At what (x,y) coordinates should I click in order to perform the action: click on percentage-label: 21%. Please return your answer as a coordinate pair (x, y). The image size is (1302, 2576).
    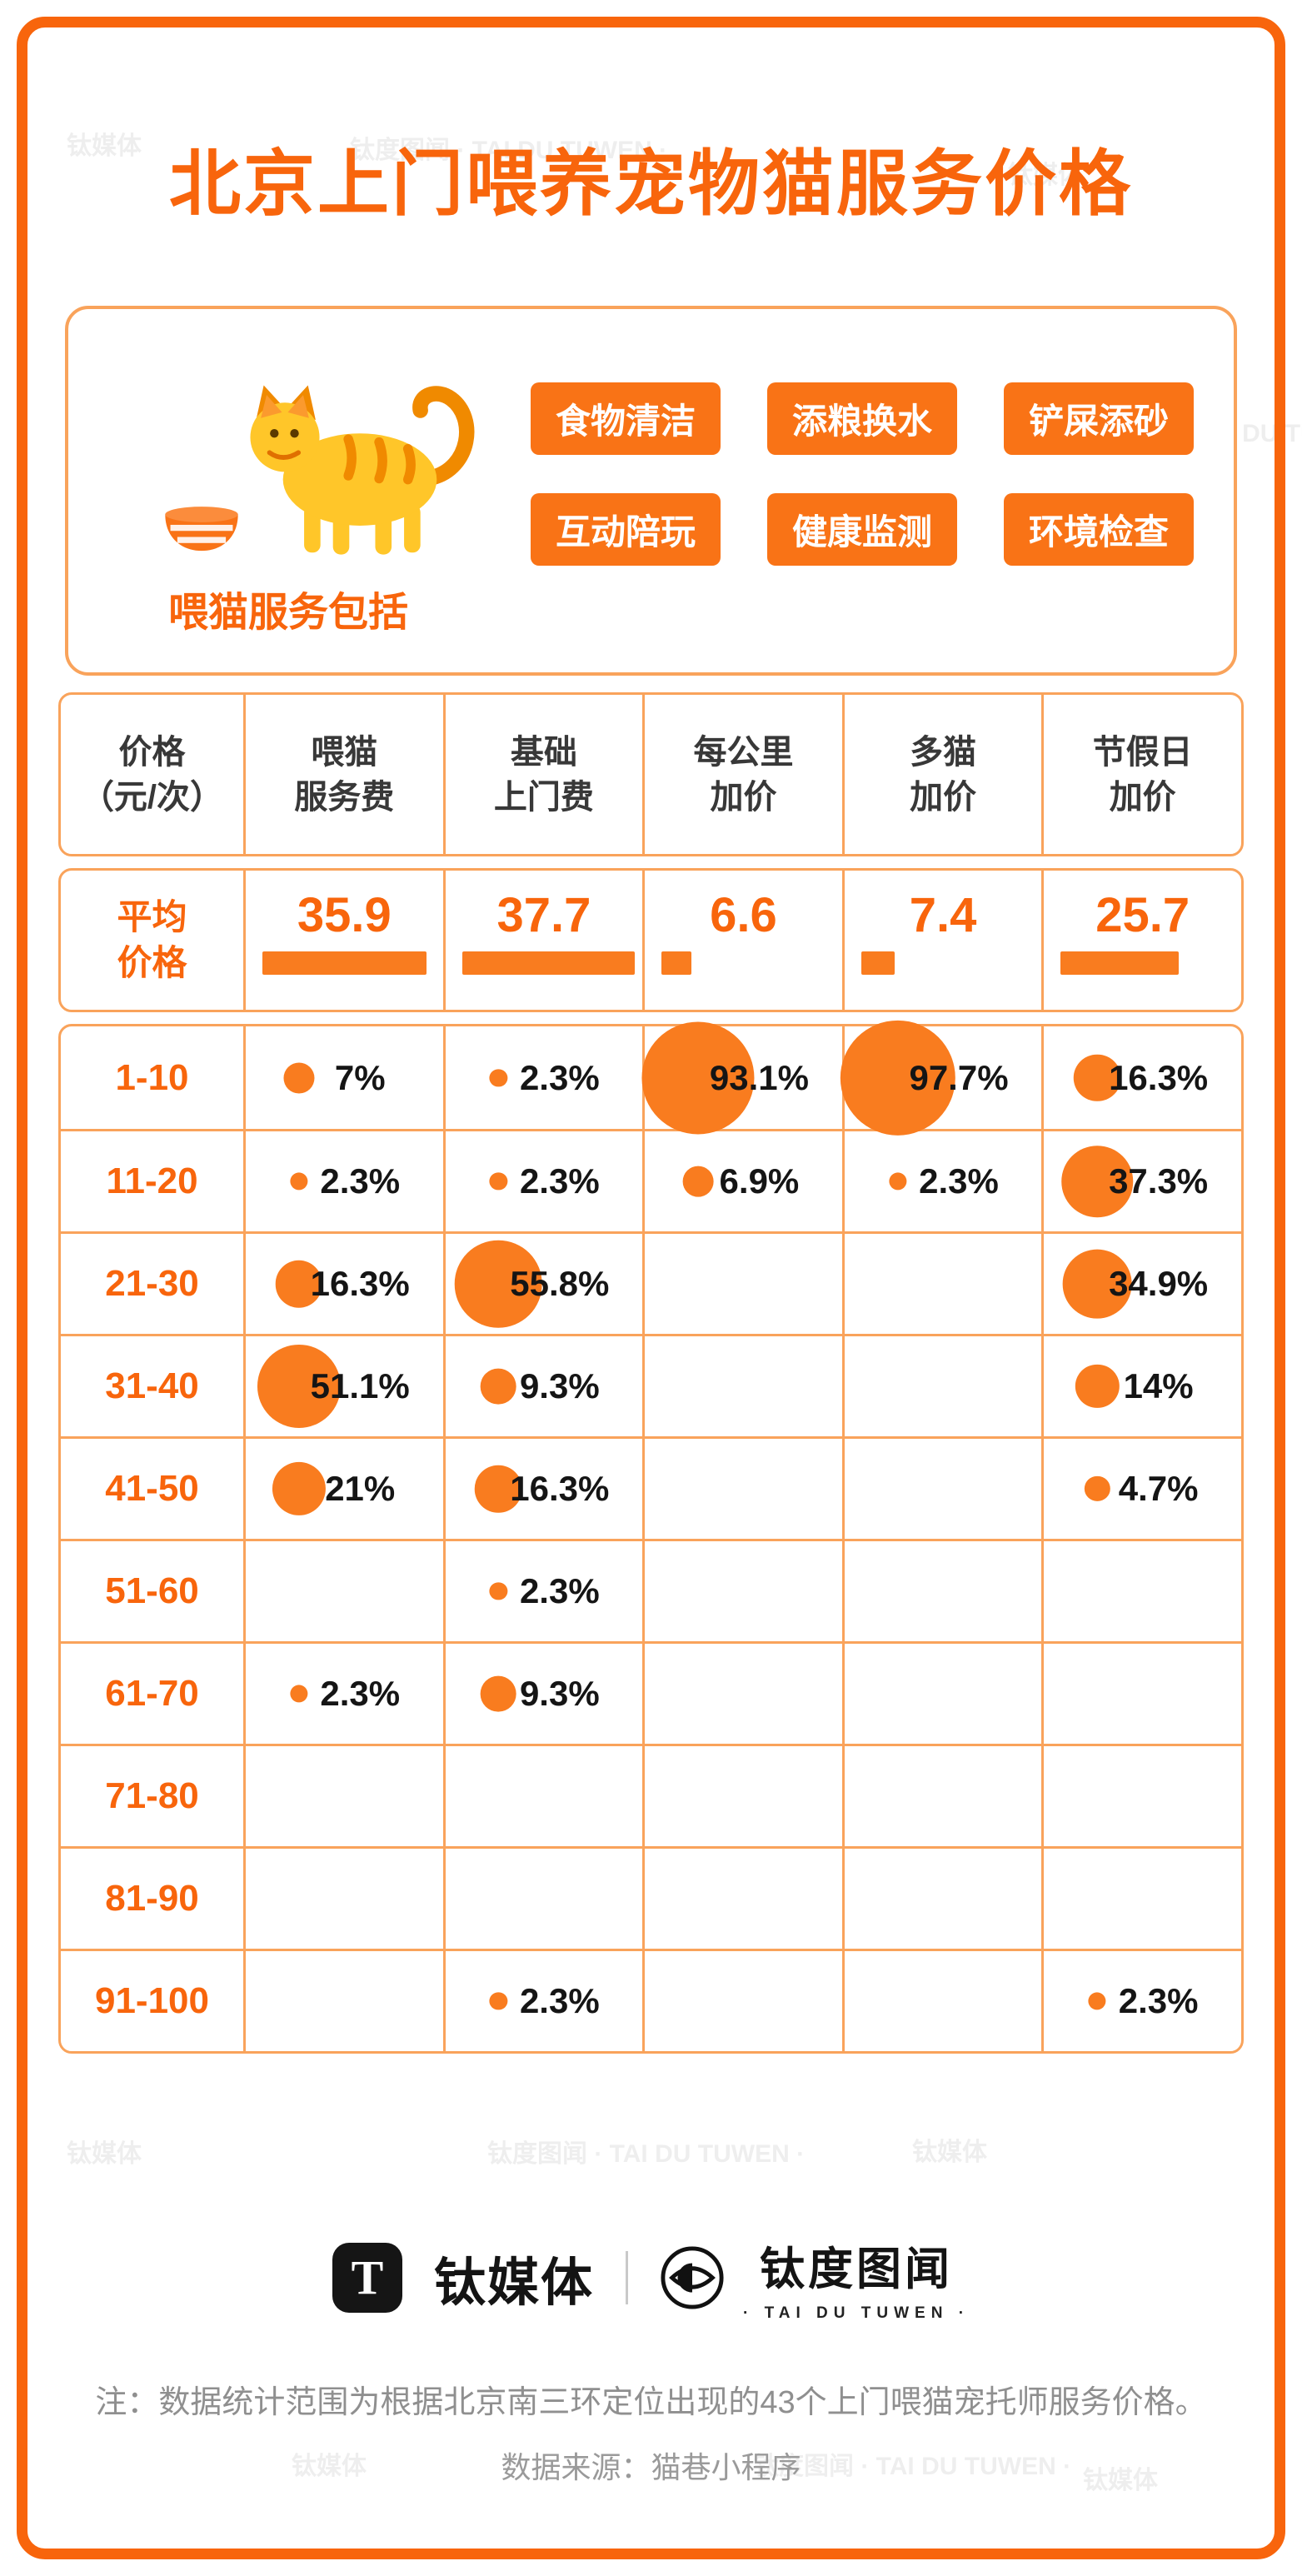
    Looking at the image, I should click on (361, 1488).